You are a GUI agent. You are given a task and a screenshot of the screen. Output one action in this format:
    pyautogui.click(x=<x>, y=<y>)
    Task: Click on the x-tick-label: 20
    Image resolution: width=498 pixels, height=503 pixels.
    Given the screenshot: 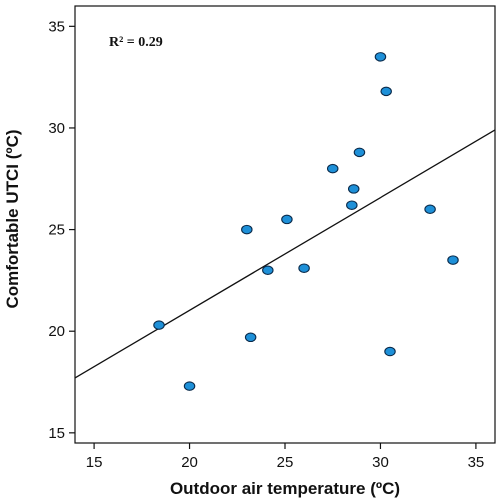 What is the action you would take?
    pyautogui.click(x=189, y=462)
    